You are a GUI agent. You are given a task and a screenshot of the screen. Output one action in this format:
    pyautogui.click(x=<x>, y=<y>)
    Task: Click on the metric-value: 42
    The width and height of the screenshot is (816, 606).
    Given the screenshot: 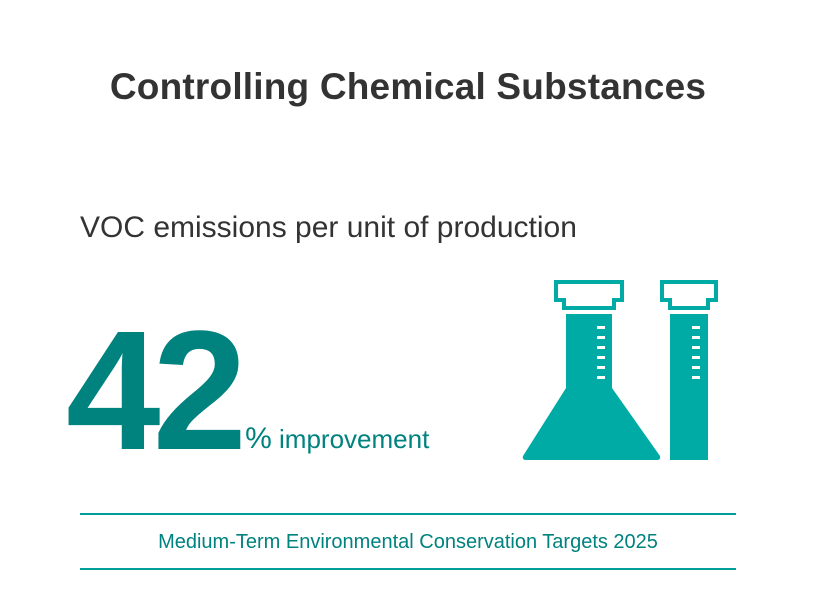 What is the action you would take?
    pyautogui.click(x=156, y=391)
    